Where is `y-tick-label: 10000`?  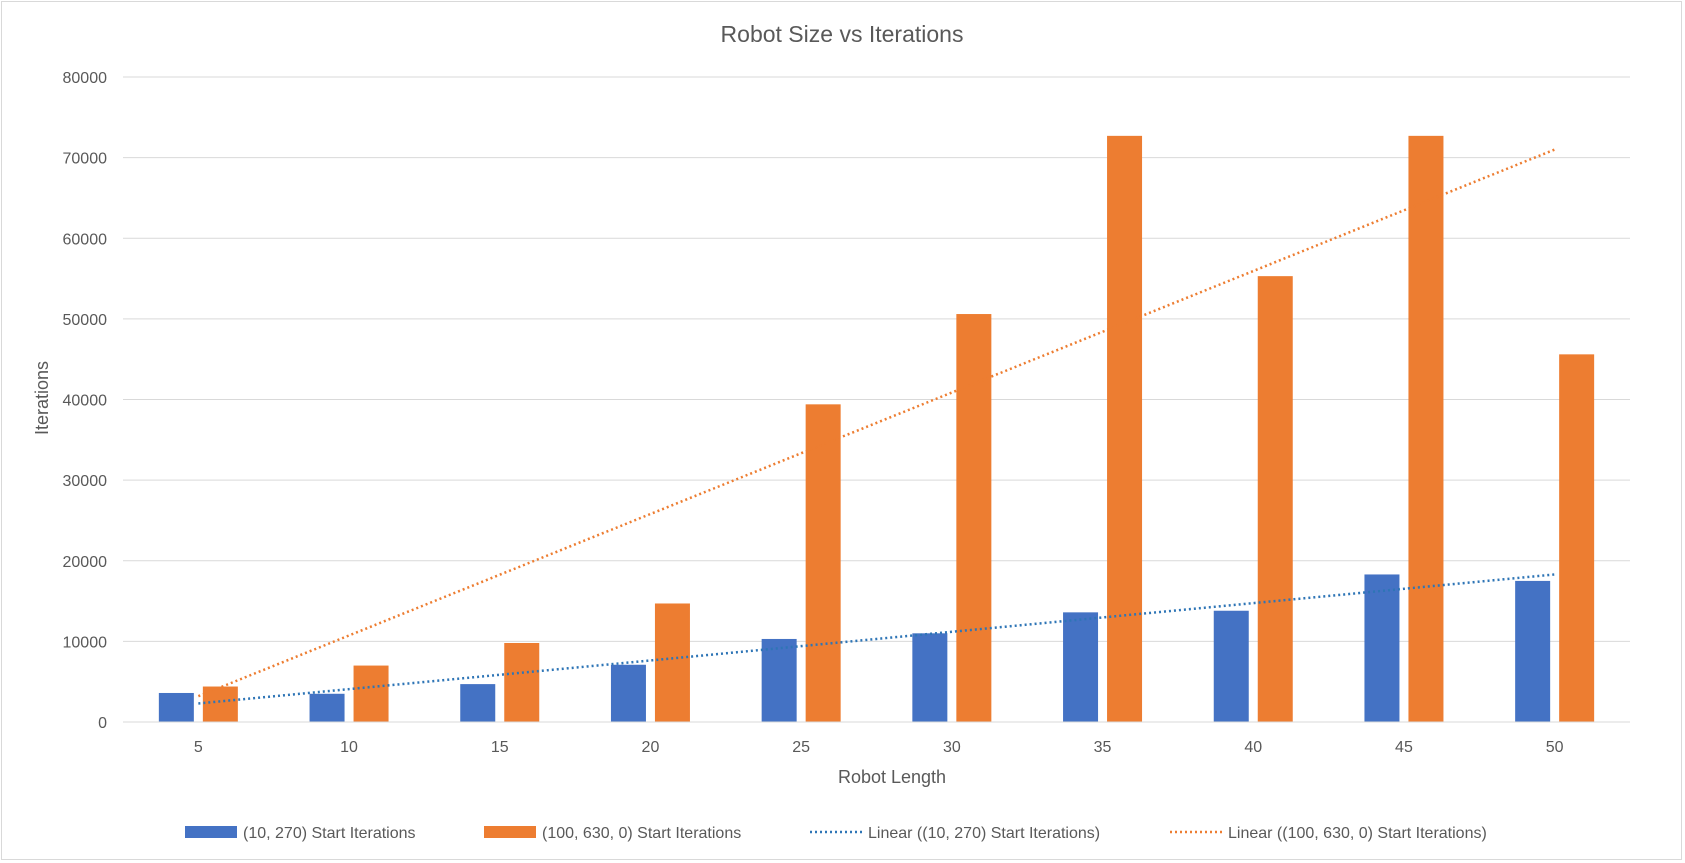
y-tick-label: 10000 is located at coordinates (85, 642).